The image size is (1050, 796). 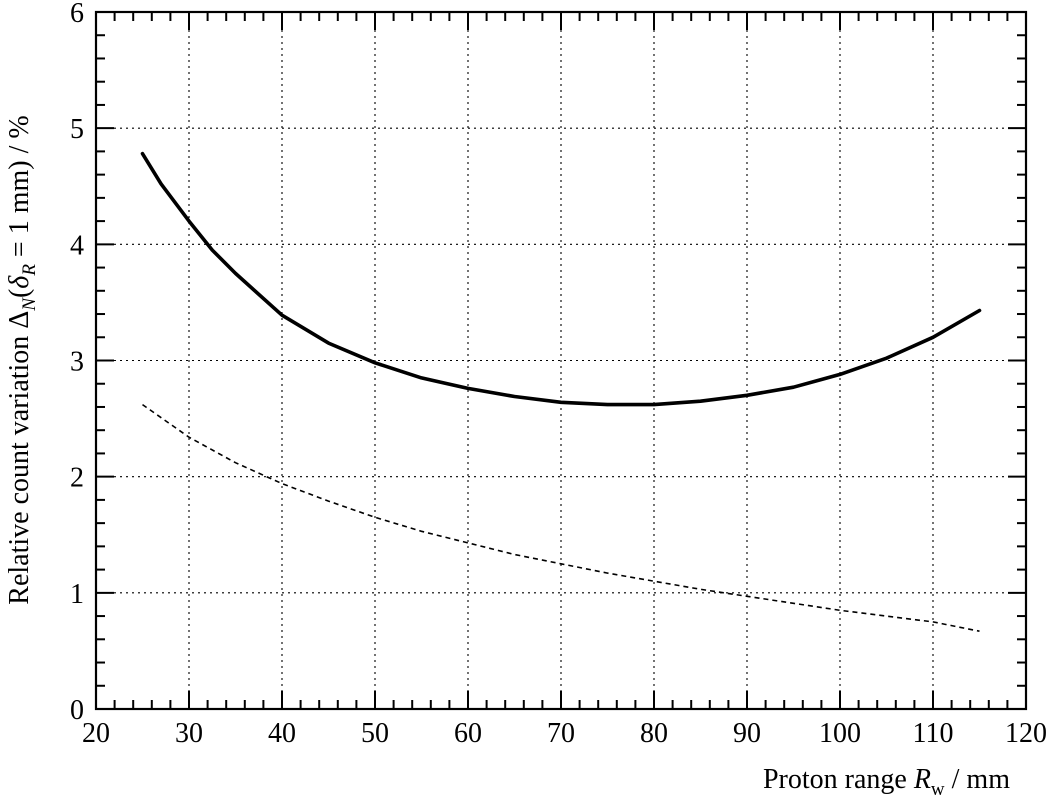 What do you see at coordinates (77, 478) in the screenshot?
I see `y-tick-label: 2` at bounding box center [77, 478].